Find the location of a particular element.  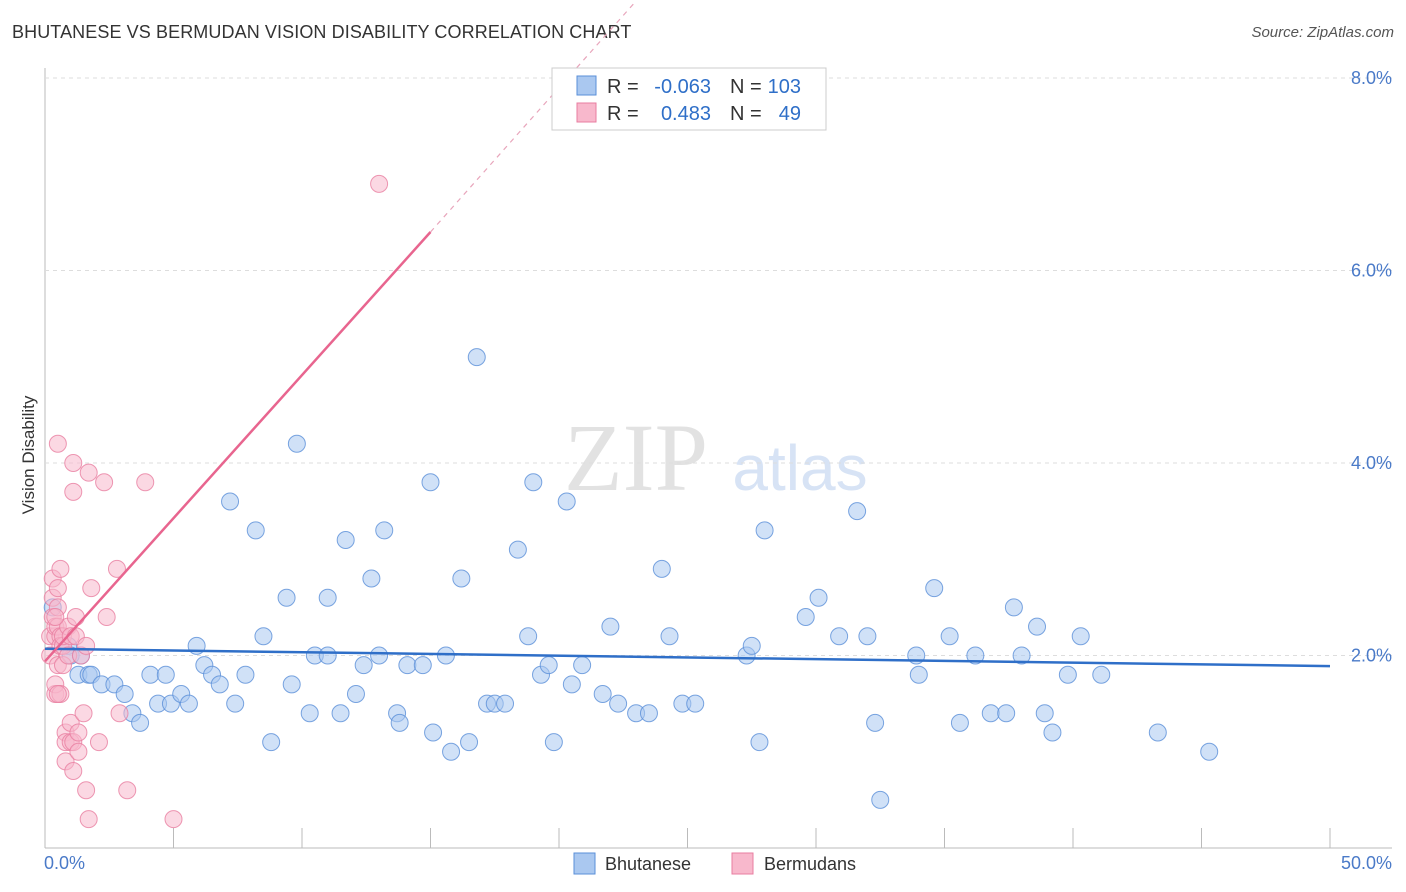

y-axis-label: Vision Disability is located at coordinates (28, 454).